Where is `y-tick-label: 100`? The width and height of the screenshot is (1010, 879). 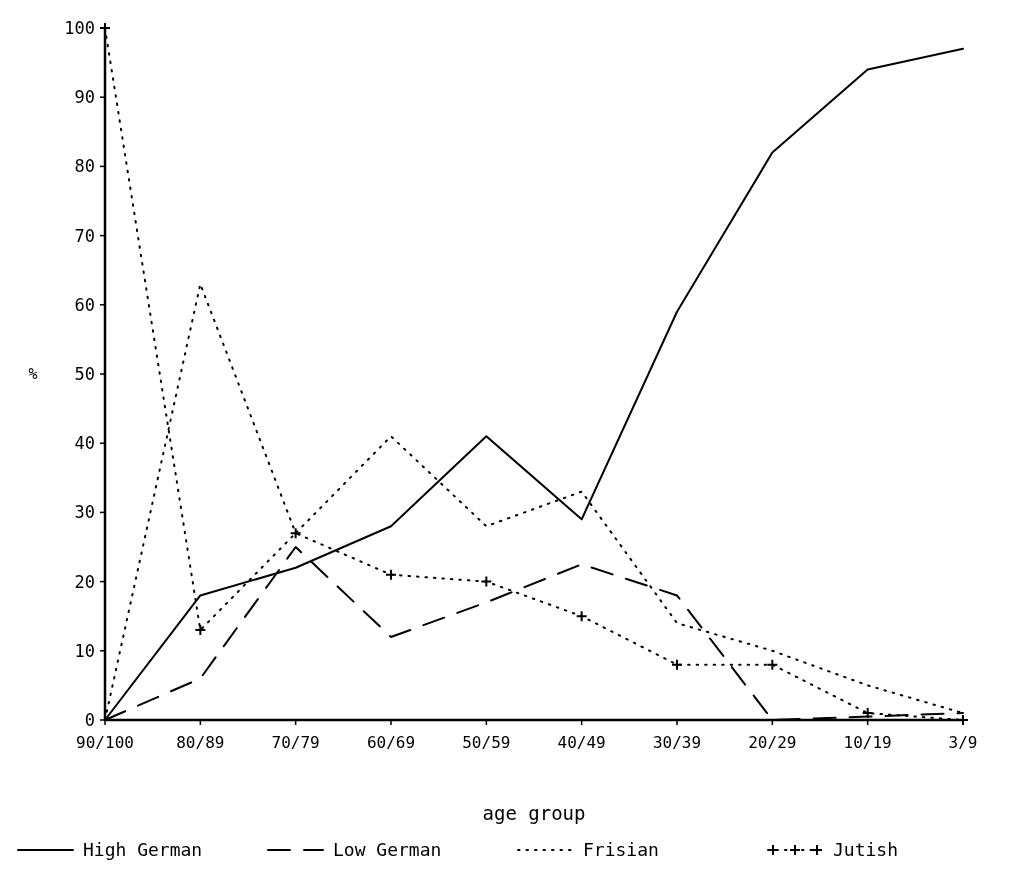 y-tick-label: 100 is located at coordinates (79, 27).